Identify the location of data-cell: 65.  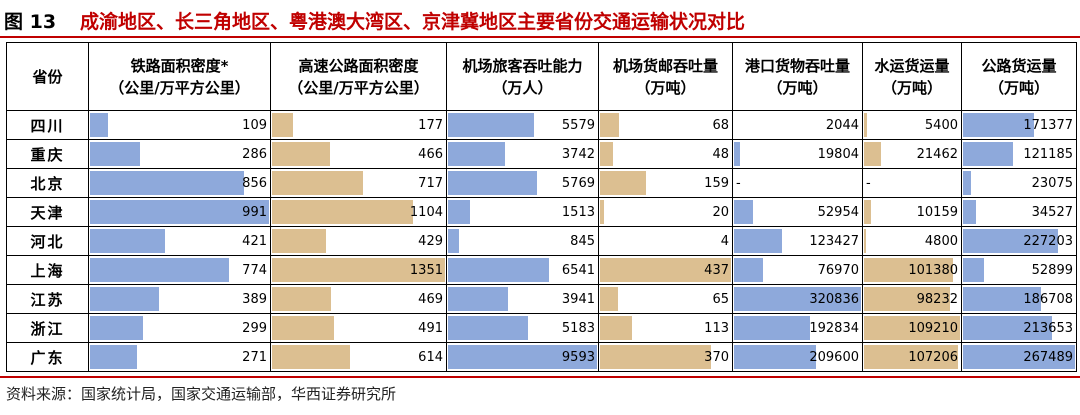
(665, 299).